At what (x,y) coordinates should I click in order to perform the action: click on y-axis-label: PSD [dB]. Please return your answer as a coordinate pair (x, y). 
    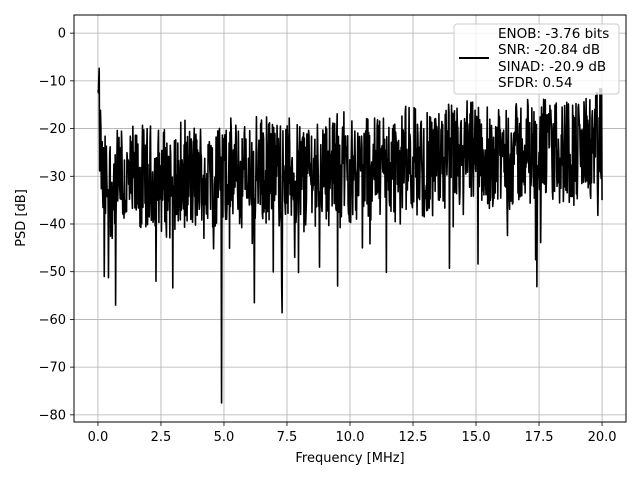
    Looking at the image, I should click on (21, 218).